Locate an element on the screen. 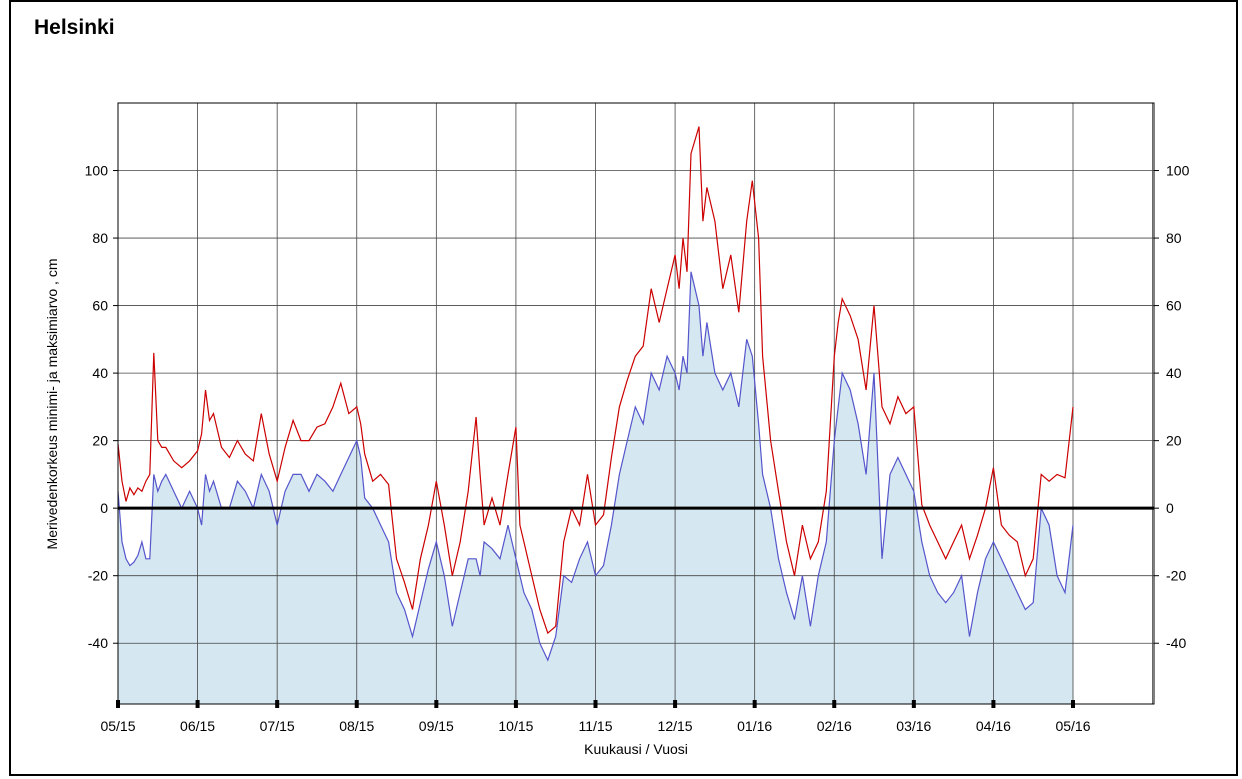  x-tick-label: 10/15 is located at coordinates (515, 726).